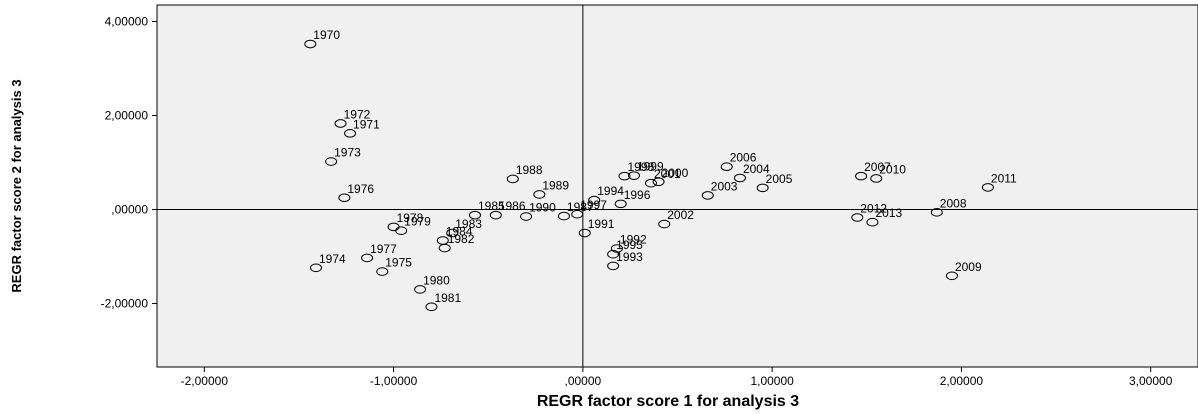 Image resolution: width=1198 pixels, height=414 pixels. Describe the element at coordinates (529, 170) in the screenshot. I see `data-point-label: 1988` at that location.